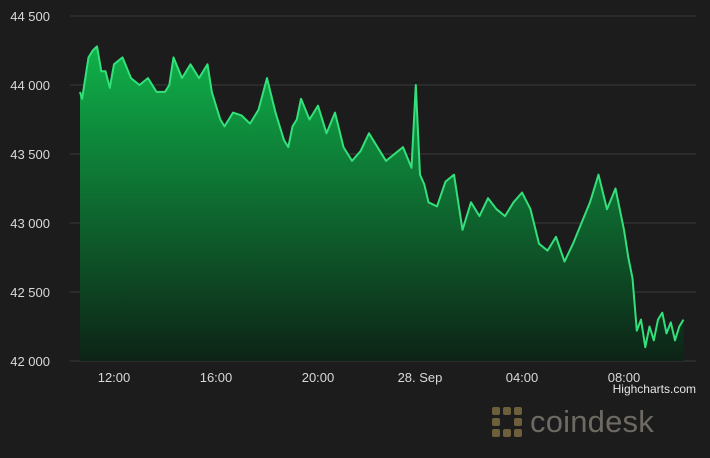 The height and width of the screenshot is (458, 710). What do you see at coordinates (318, 377) in the screenshot?
I see `x-tick-label: 20:00` at bounding box center [318, 377].